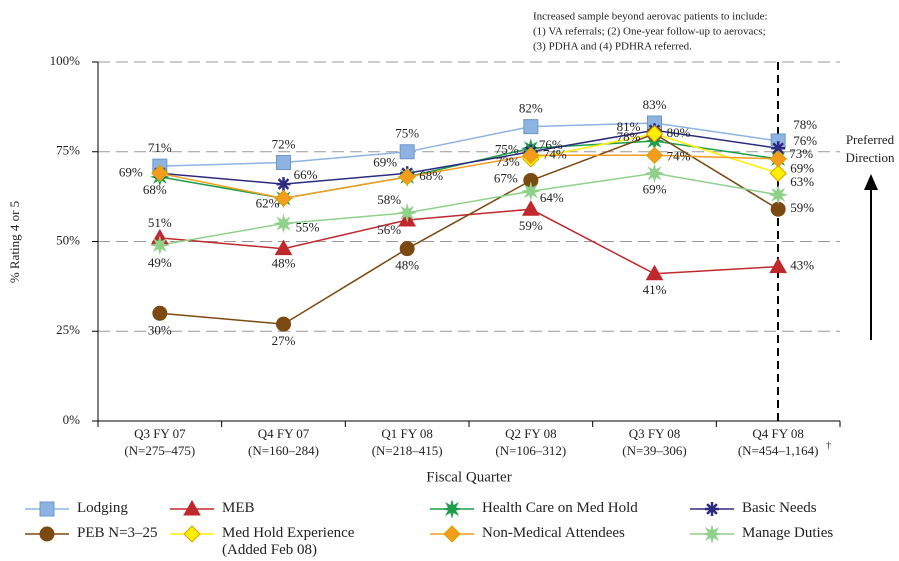 This screenshot has height=561, width=899. I want to click on legend-item: Lodging, so click(100, 509).